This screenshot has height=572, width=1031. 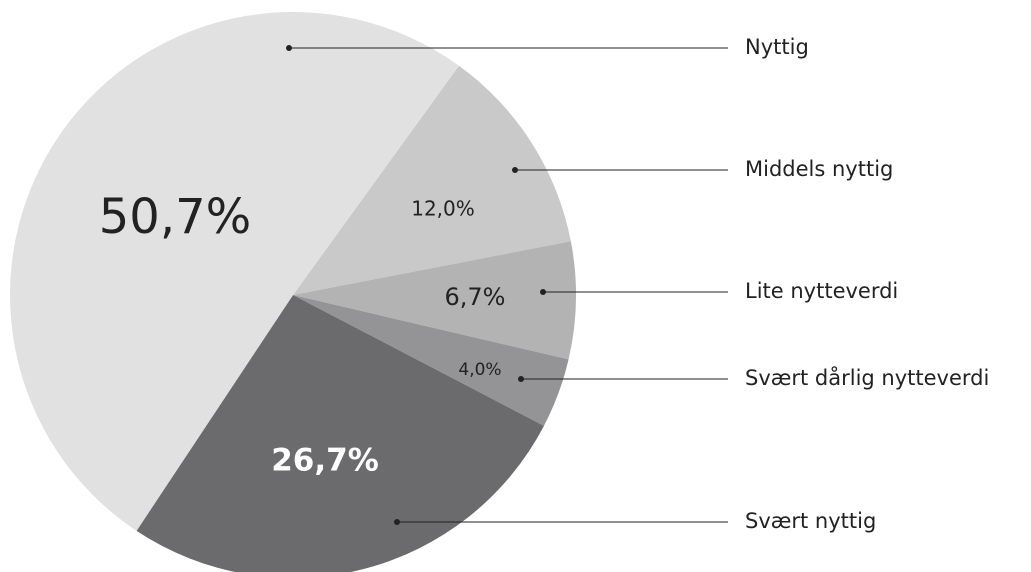 I want to click on legend-label: Lite nytteverdi, so click(x=821, y=291).